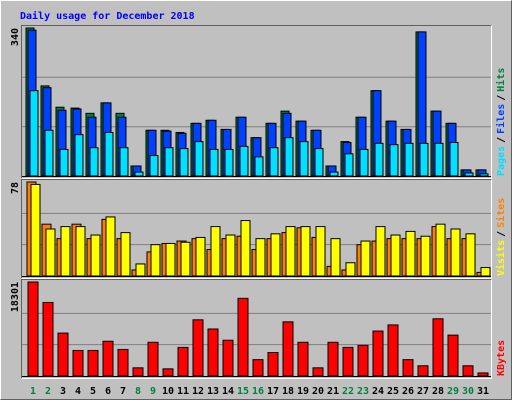 The height and width of the screenshot is (400, 512). What do you see at coordinates (123, 391) in the screenshot?
I see `x-tick-label: 7` at bounding box center [123, 391].